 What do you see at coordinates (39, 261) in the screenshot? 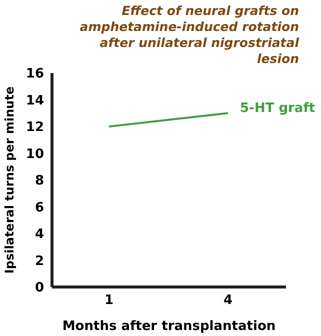
I see `y-tick-label: 2` at bounding box center [39, 261].